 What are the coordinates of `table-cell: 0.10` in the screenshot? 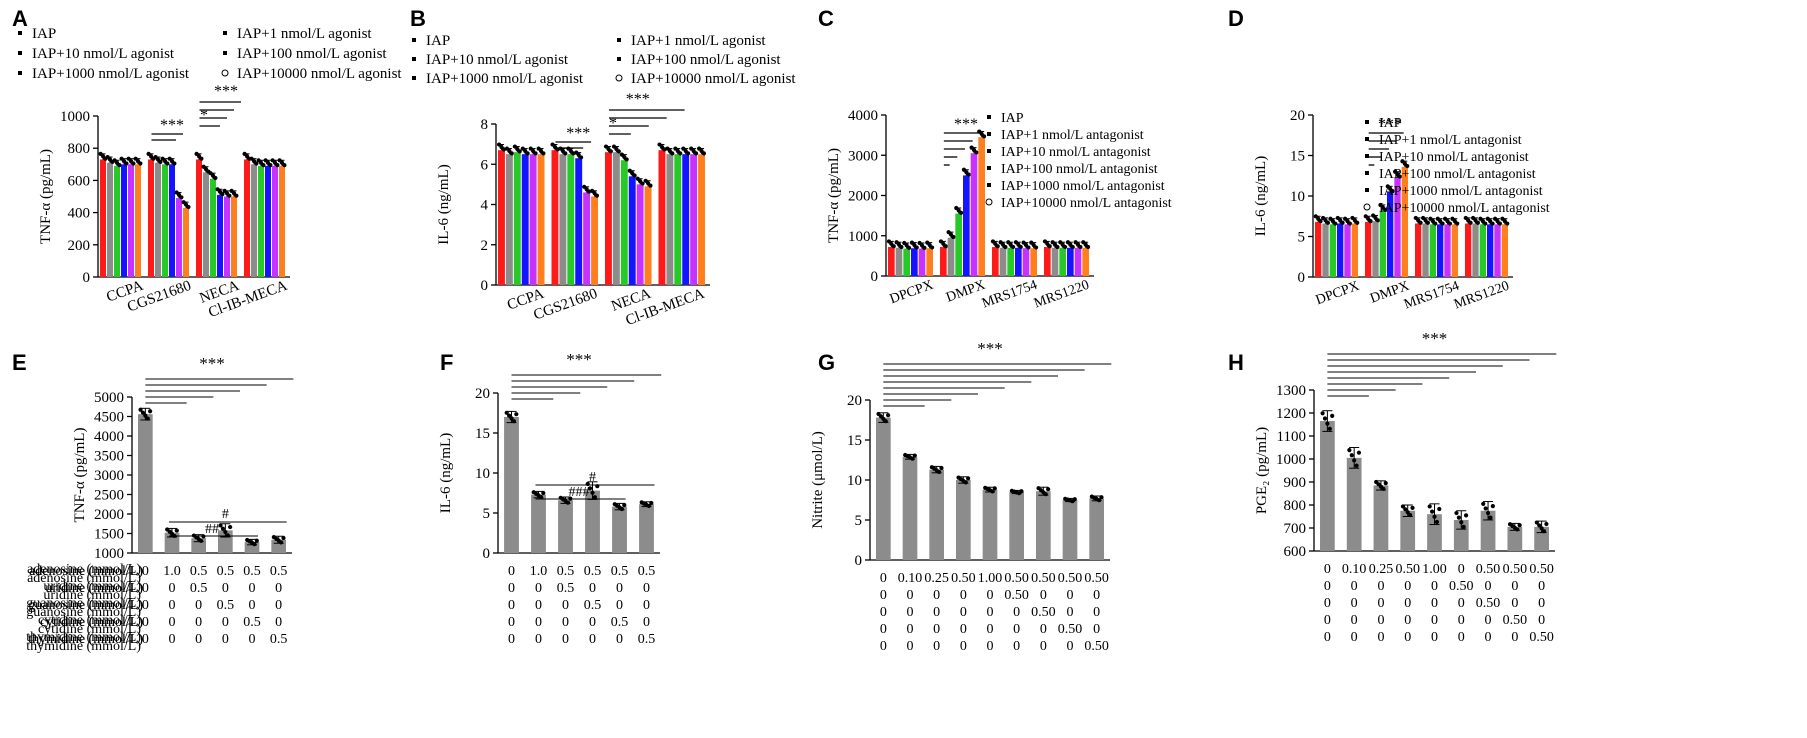 It's located at (910, 578).